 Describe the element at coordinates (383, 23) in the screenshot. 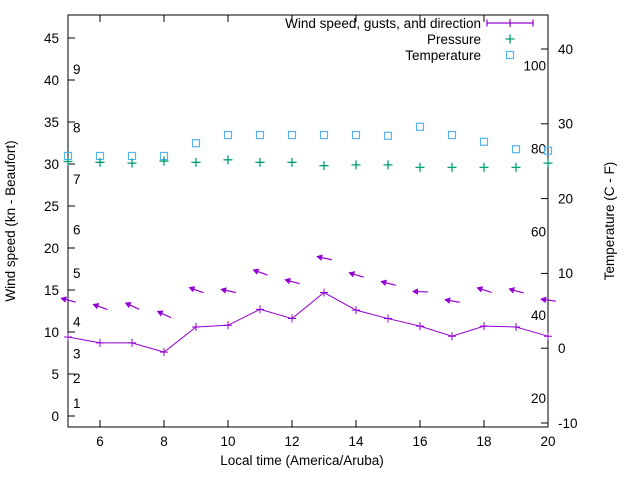

I see `legend-label-wind: Wind speed, gusts, and direction` at that location.